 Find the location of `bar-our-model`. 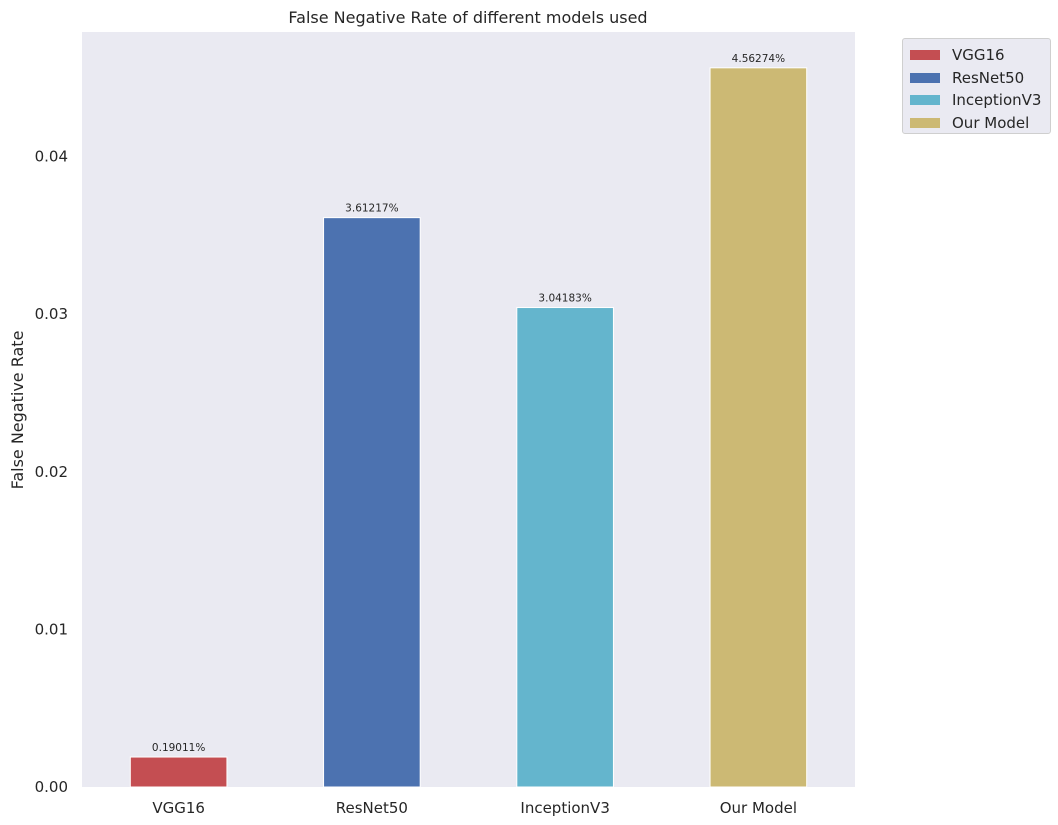

bar-our-model is located at coordinates (758, 427).